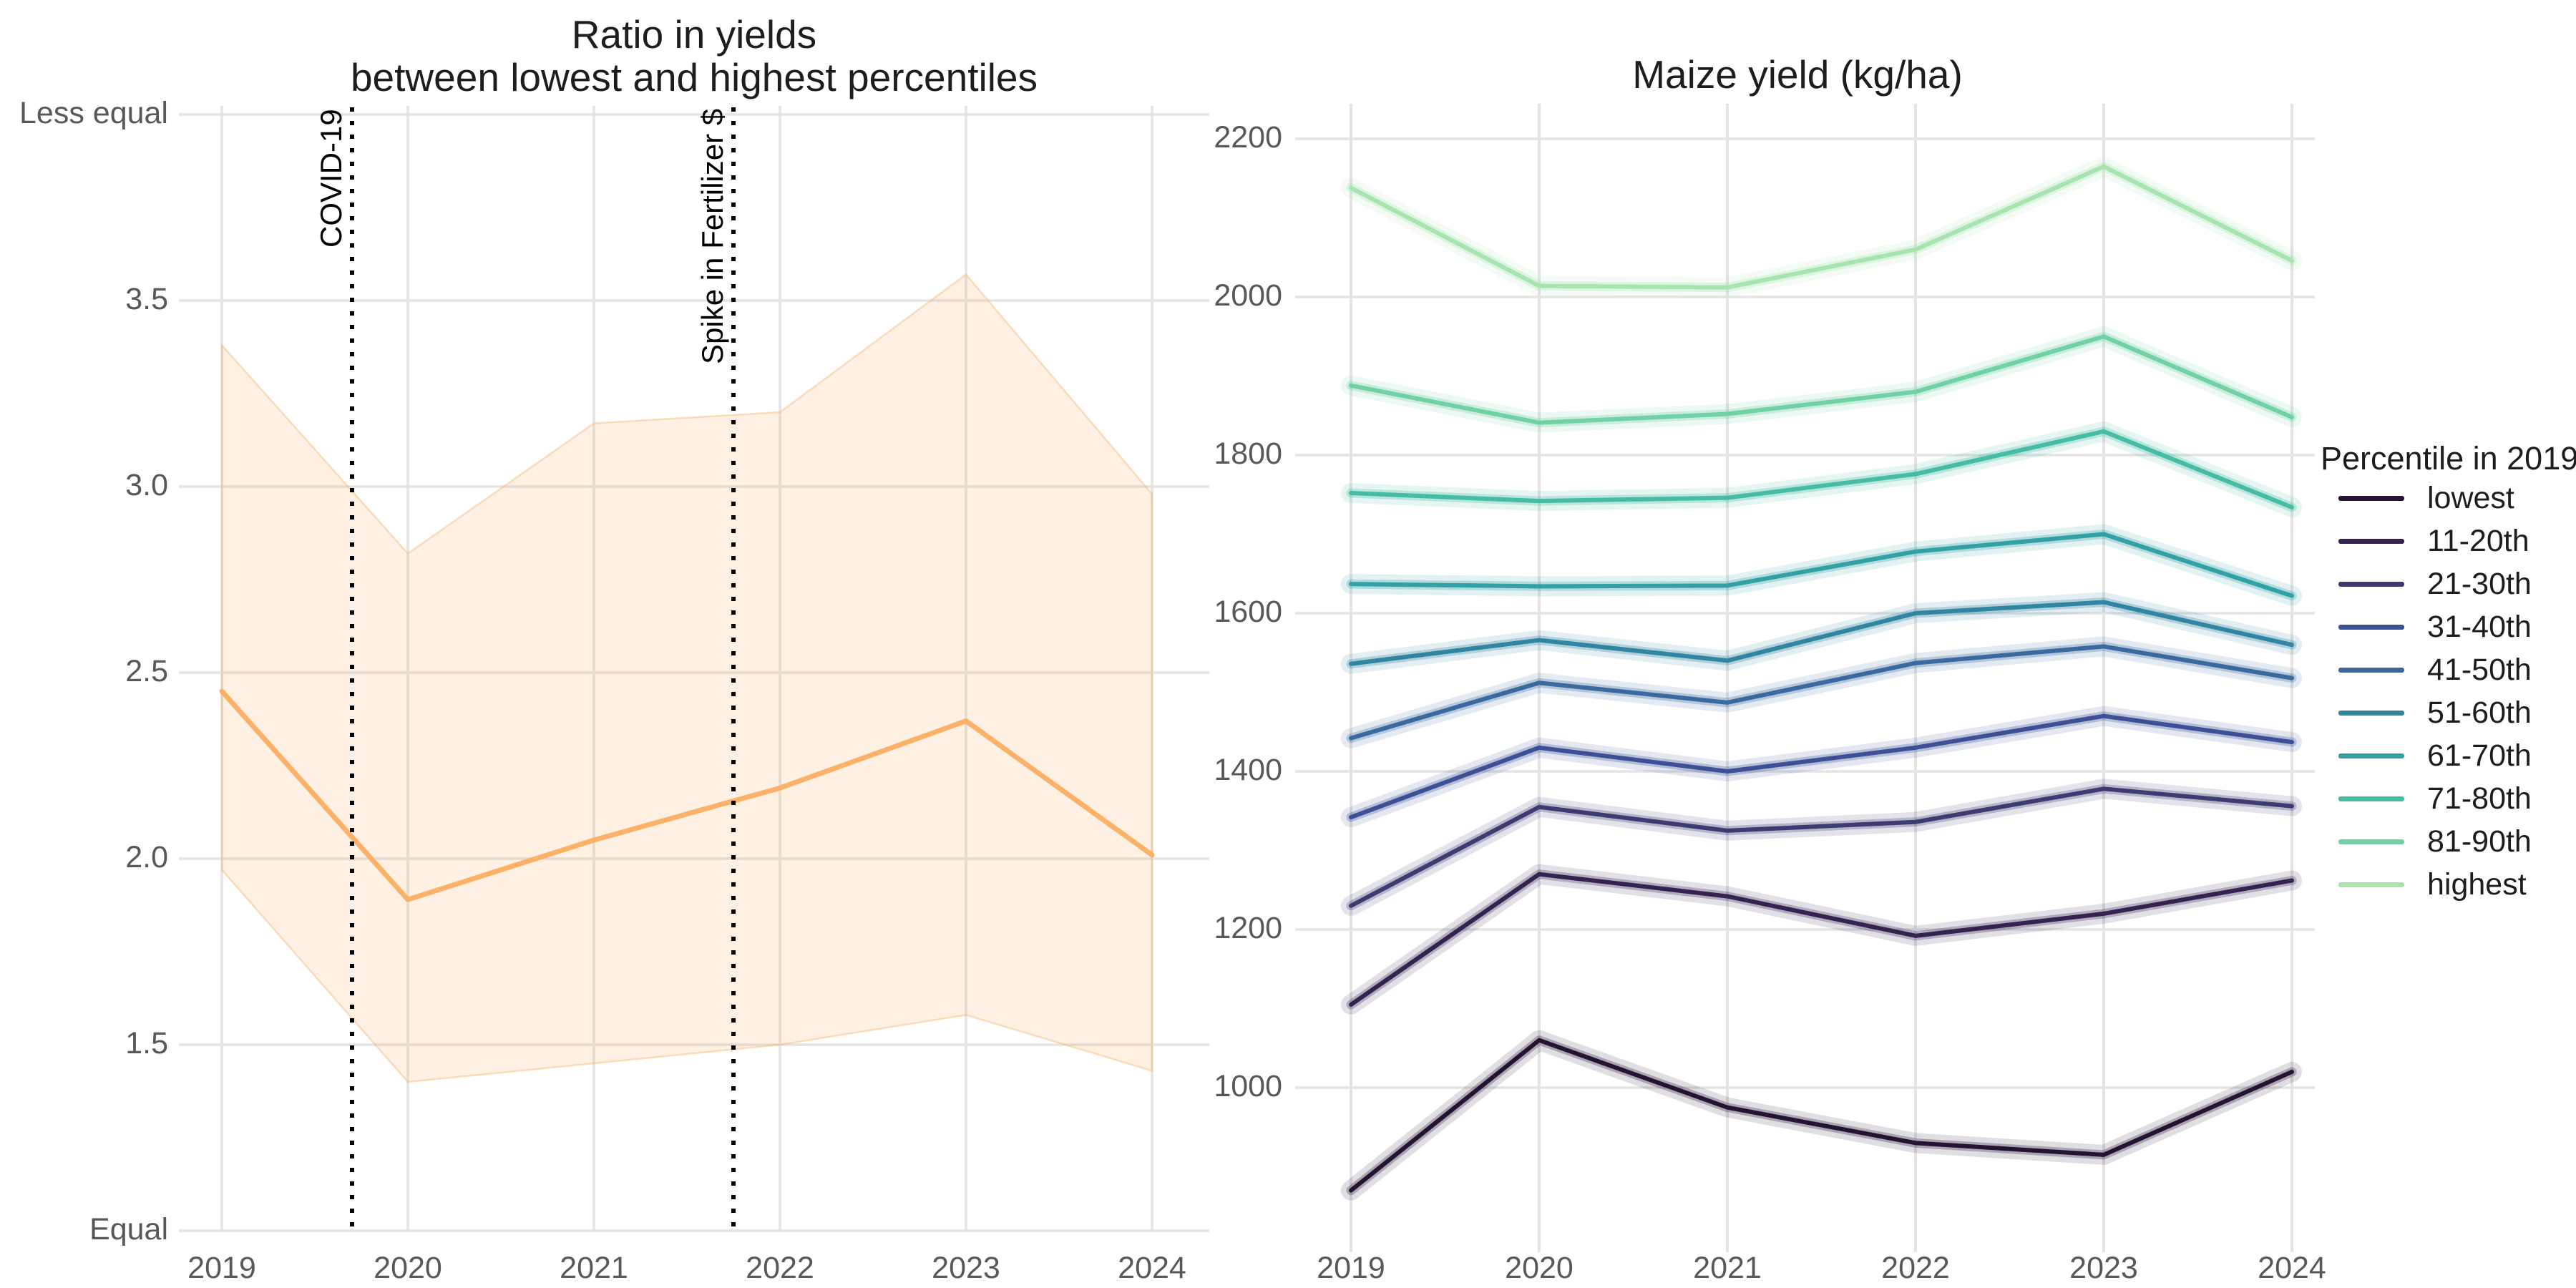  Describe the element at coordinates (146, 299) in the screenshot. I see `left-y-tick-label: 3.5` at that location.